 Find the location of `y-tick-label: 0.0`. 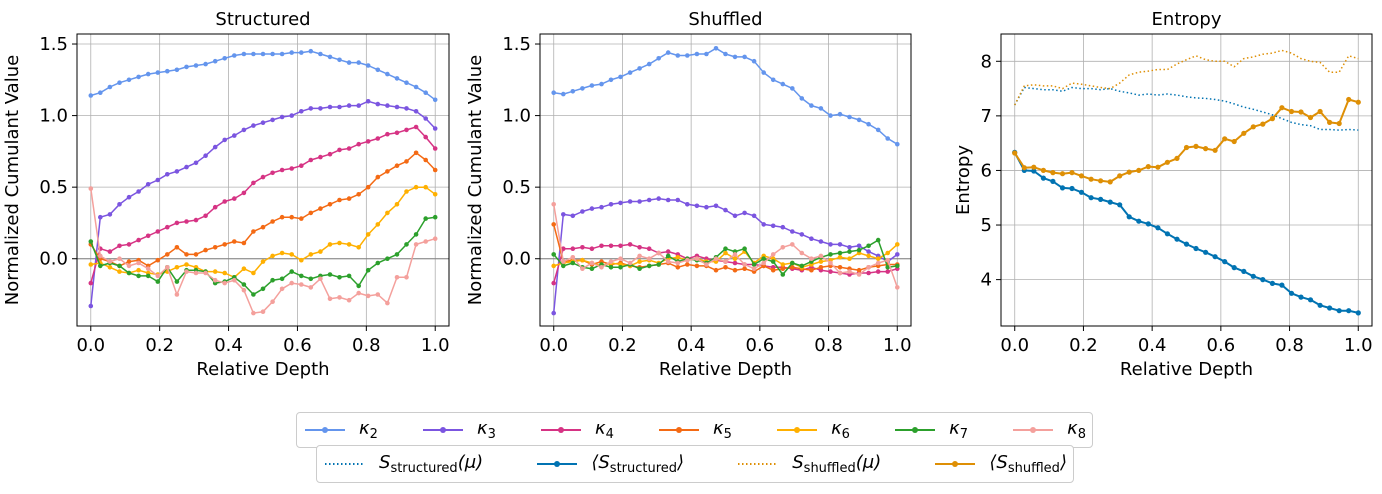

y-tick-label: 0.0 is located at coordinates (53, 259).